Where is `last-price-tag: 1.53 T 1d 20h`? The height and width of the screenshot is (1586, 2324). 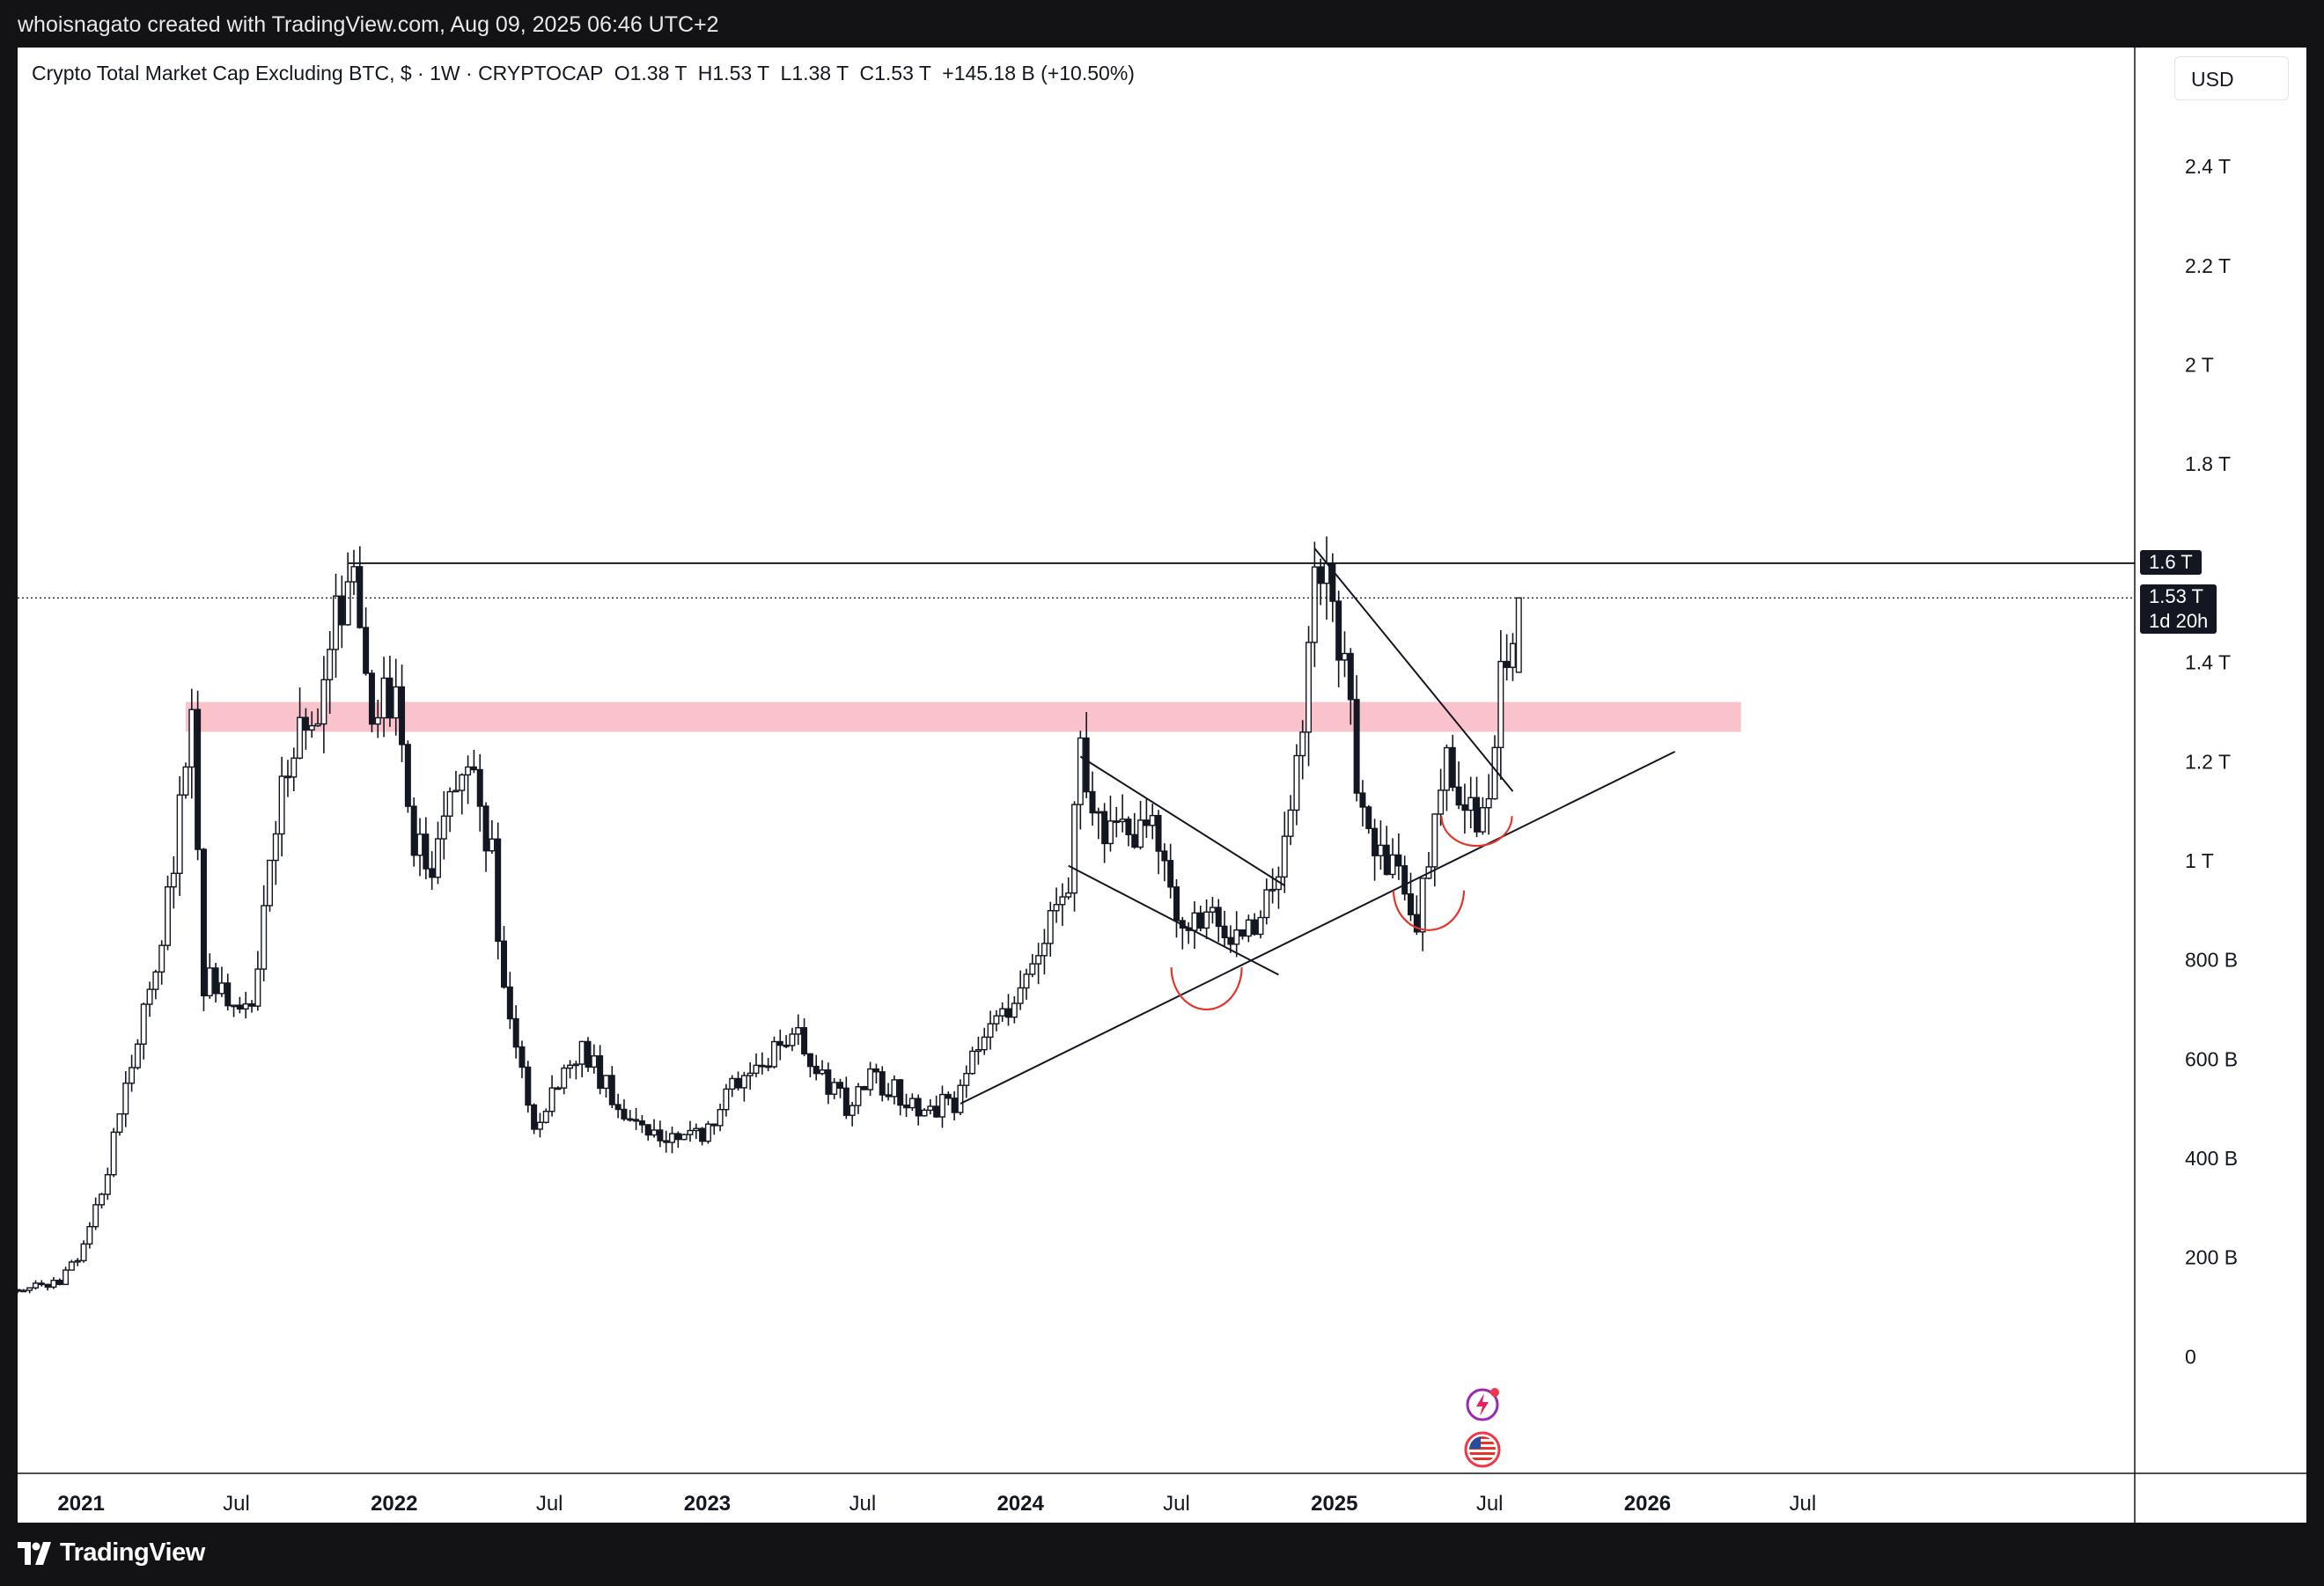
last-price-tag: 1.53 T 1d 20h is located at coordinates (2178, 609).